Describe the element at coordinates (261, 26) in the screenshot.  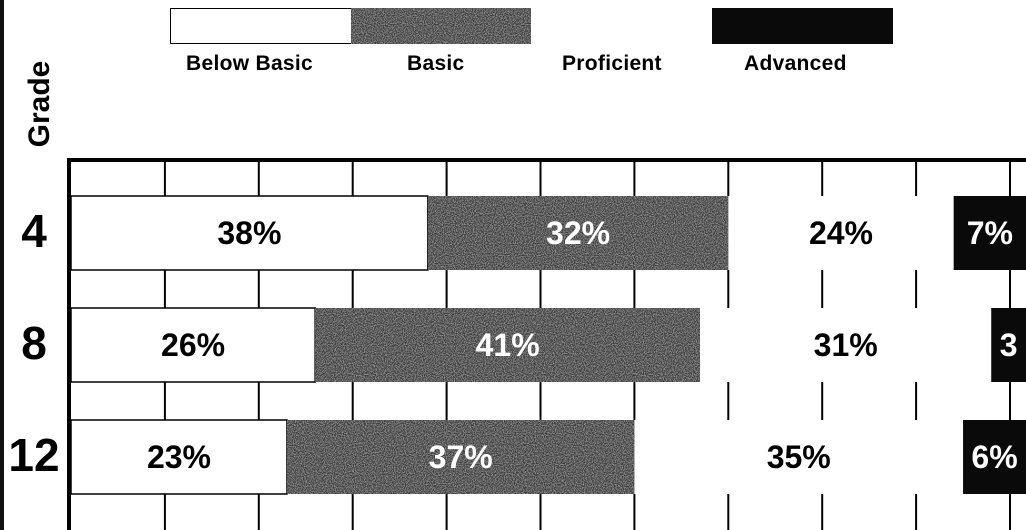
I see `legend-swatch-below-basic` at that location.